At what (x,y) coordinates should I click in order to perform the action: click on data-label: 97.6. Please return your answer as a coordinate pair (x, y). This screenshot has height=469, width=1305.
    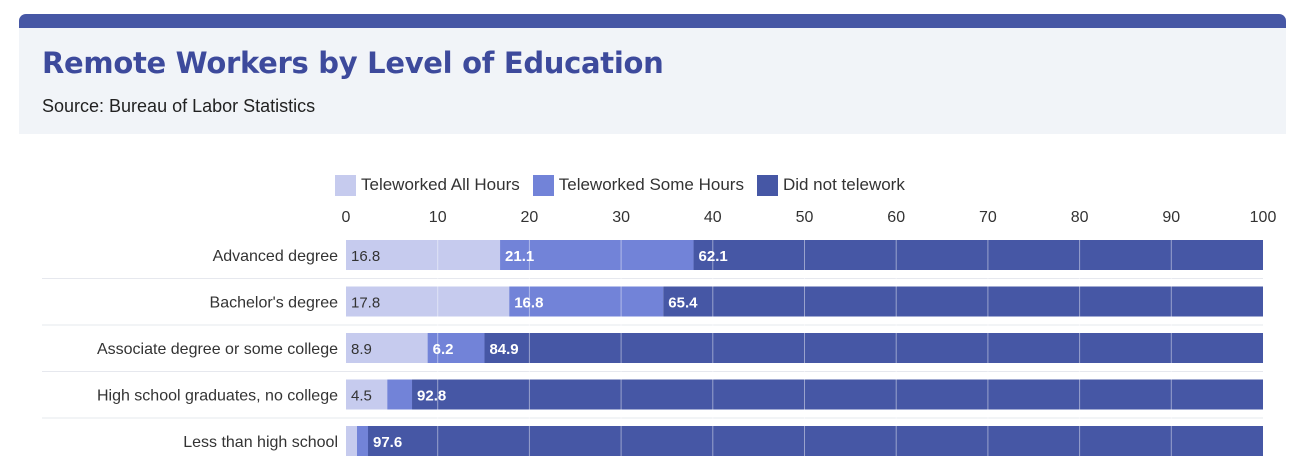
    Looking at the image, I should click on (387, 442).